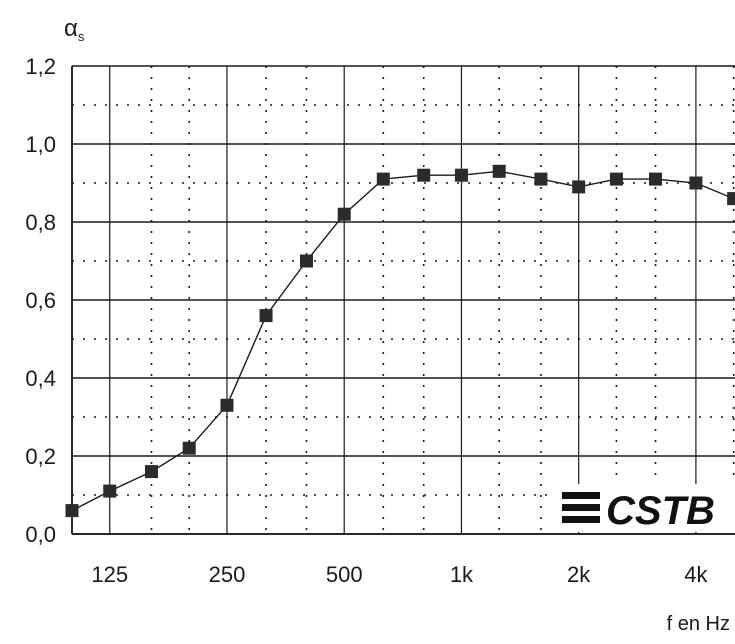  What do you see at coordinates (109, 574) in the screenshot?
I see `x-tick-label: 125` at bounding box center [109, 574].